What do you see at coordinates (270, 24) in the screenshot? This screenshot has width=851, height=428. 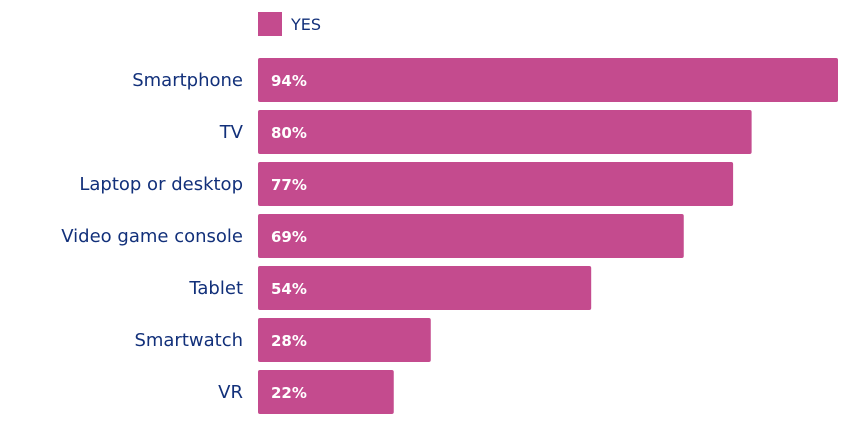 I see `legend-swatch-yes` at bounding box center [270, 24].